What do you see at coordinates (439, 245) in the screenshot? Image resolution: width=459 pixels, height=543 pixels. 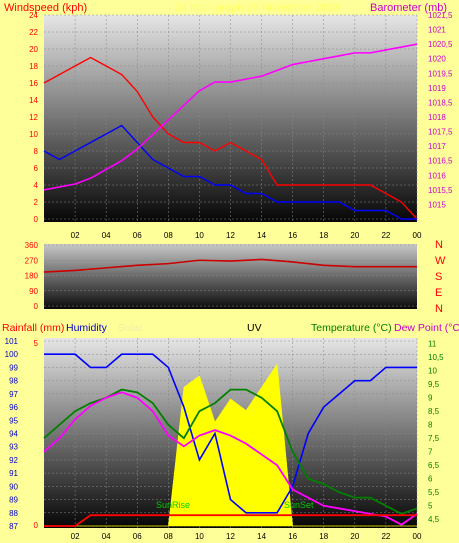 I see `direction-letter: N` at bounding box center [439, 245].